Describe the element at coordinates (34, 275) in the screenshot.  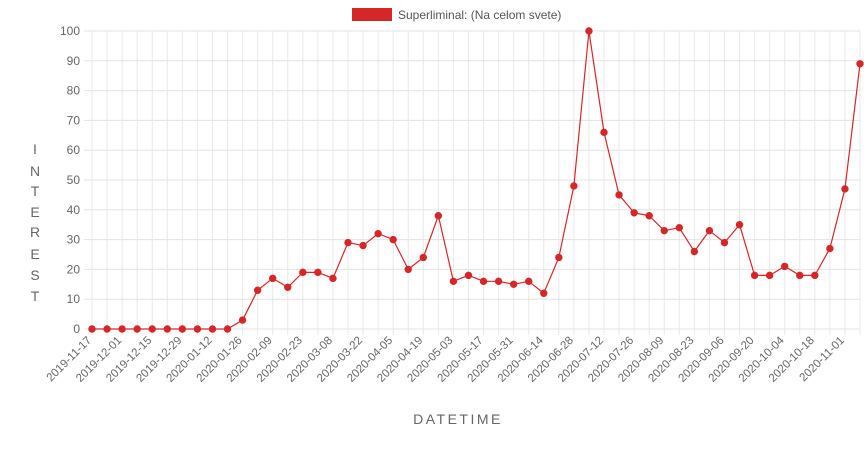
I see `y-axis-title-letter: S` at that location.